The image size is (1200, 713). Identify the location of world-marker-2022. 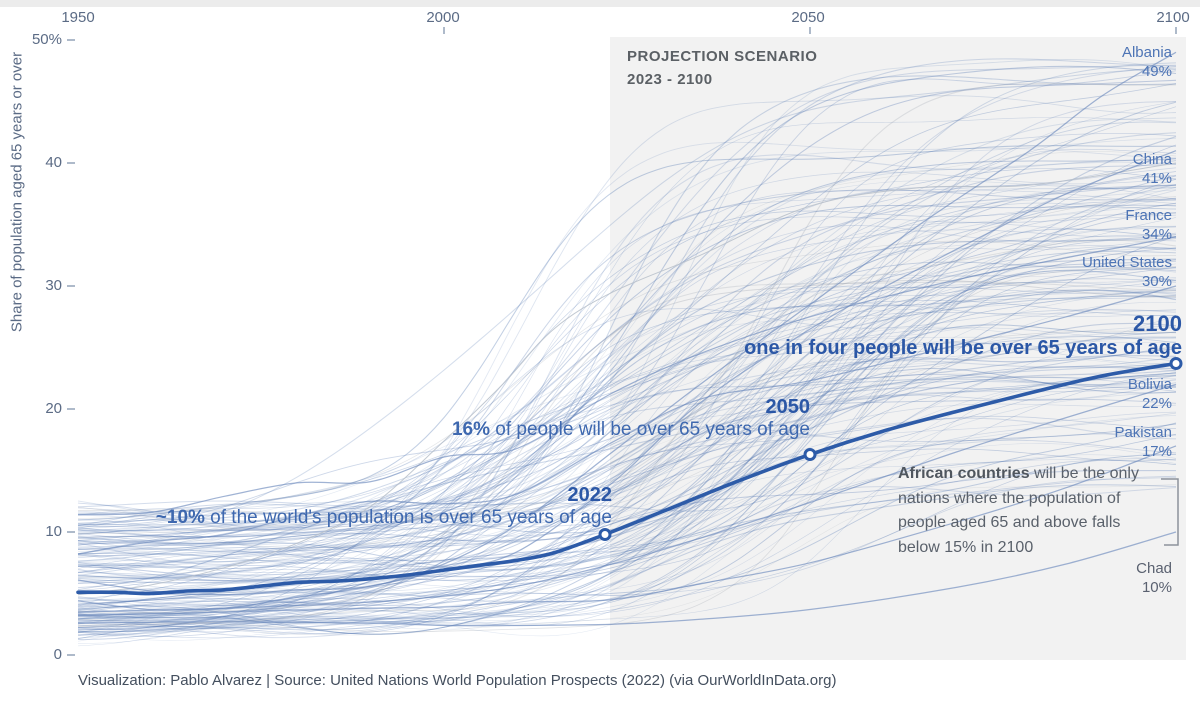
(605, 534).